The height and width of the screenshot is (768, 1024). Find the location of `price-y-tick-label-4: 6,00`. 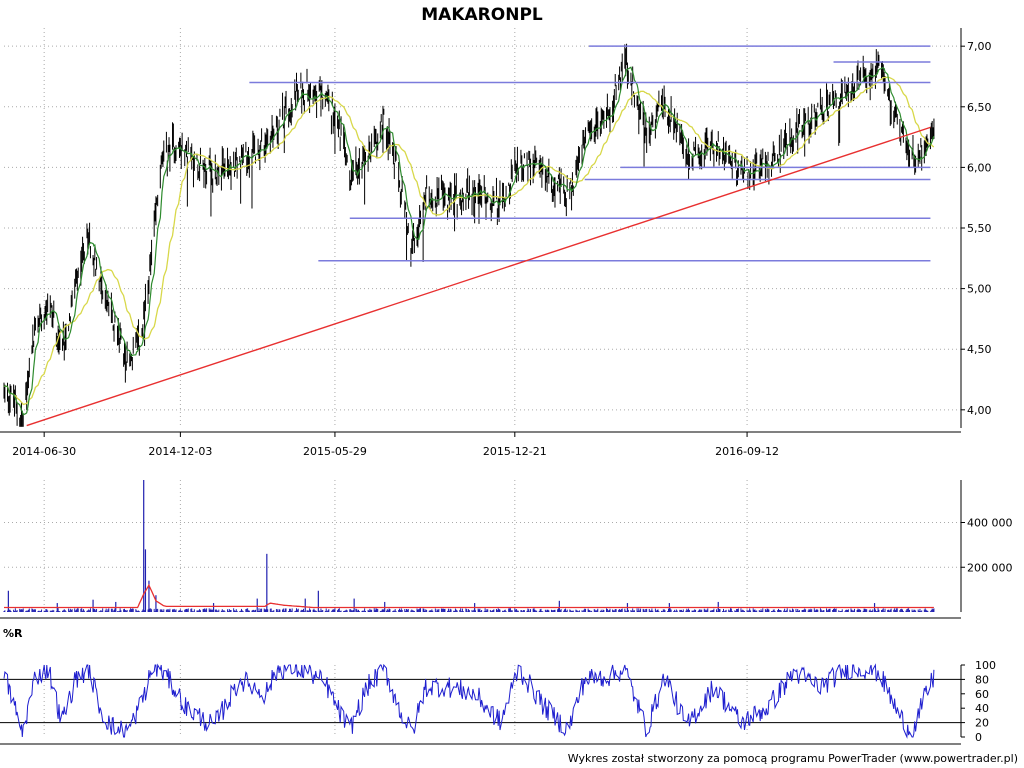

price-y-tick-label-4: 6,00 is located at coordinates (979, 167).